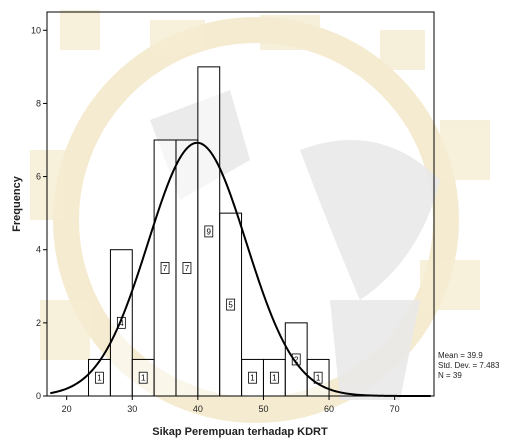 The width and height of the screenshot is (512, 441). I want to click on y-tick-label: 10, so click(36, 30).